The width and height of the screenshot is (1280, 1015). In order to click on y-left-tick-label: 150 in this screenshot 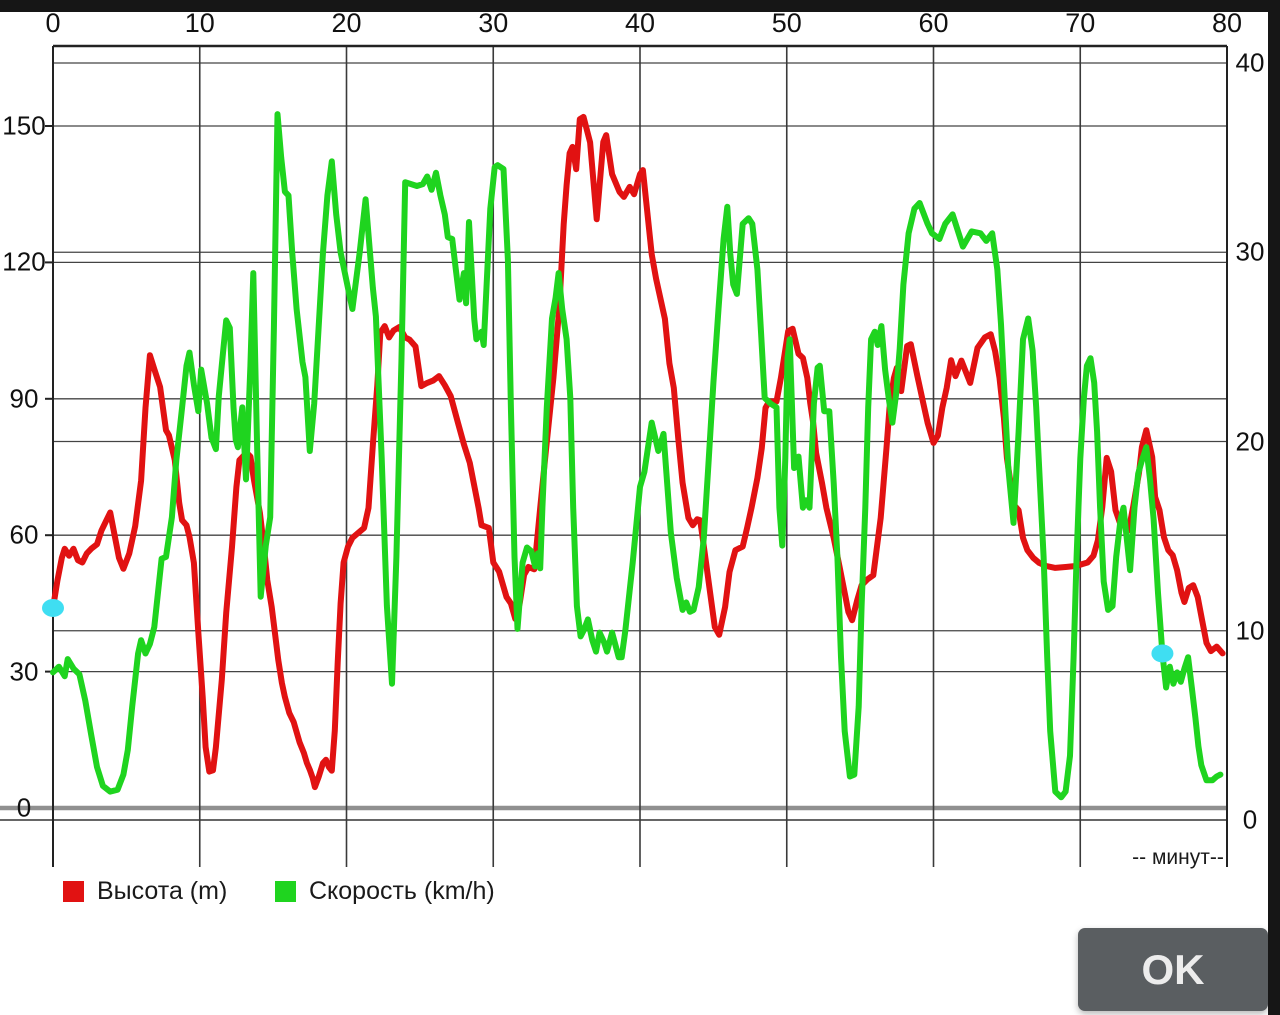, I will do `click(24, 125)`.